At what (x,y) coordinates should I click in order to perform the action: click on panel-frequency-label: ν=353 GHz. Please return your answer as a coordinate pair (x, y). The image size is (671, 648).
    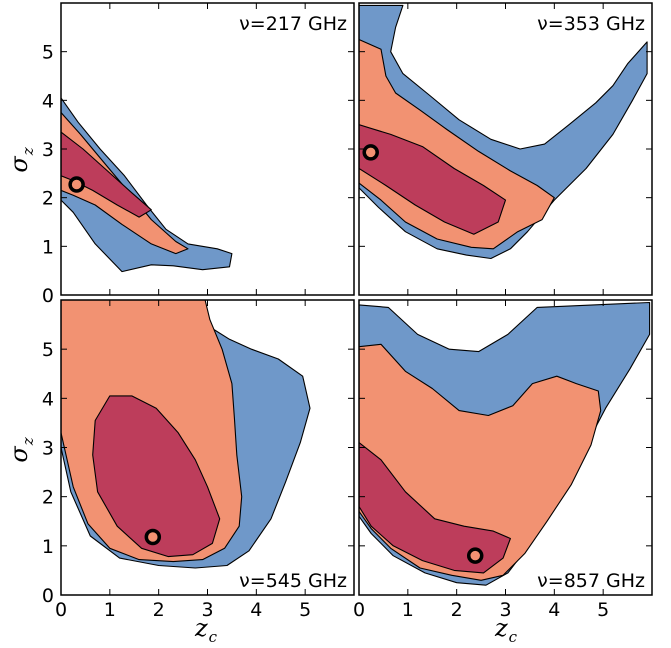
    Looking at the image, I should click on (591, 24).